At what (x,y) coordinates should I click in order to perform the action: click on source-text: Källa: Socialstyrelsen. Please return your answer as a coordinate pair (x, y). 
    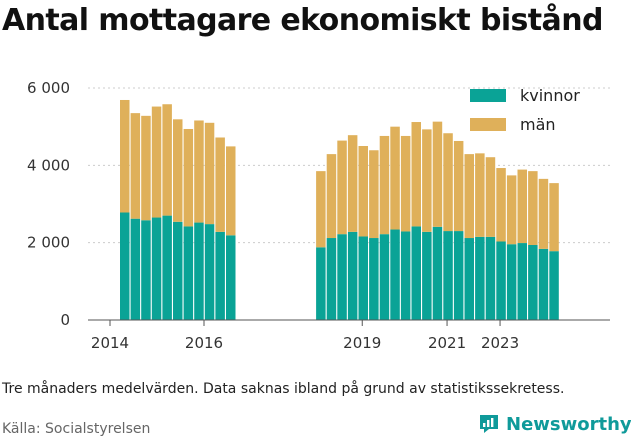
    Looking at the image, I should click on (76, 429).